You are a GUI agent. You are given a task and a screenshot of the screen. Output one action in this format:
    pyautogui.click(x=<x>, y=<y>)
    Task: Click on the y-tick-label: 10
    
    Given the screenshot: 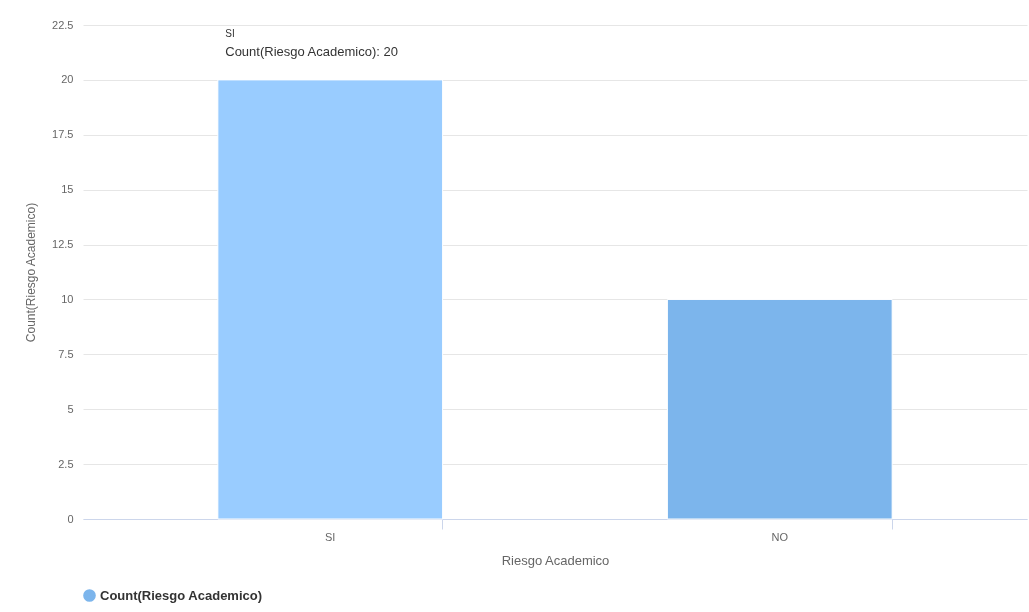 What is the action you would take?
    pyautogui.click(x=67, y=298)
    